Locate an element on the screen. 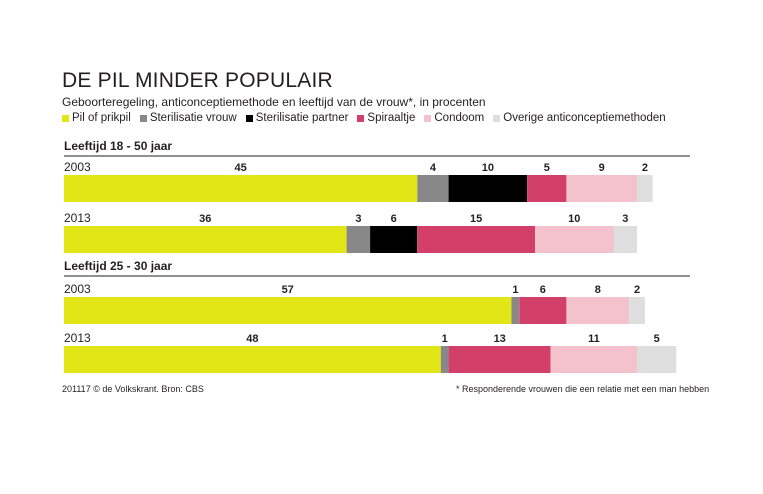 The image size is (763, 494). bar-segment-condoom-1-2013 is located at coordinates (574, 239).